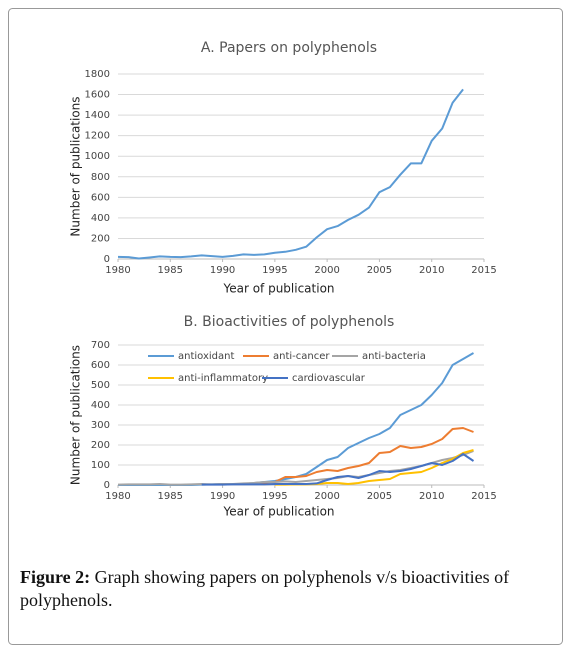  Describe the element at coordinates (97, 136) in the screenshot. I see `y-tick-label: 1200` at that location.